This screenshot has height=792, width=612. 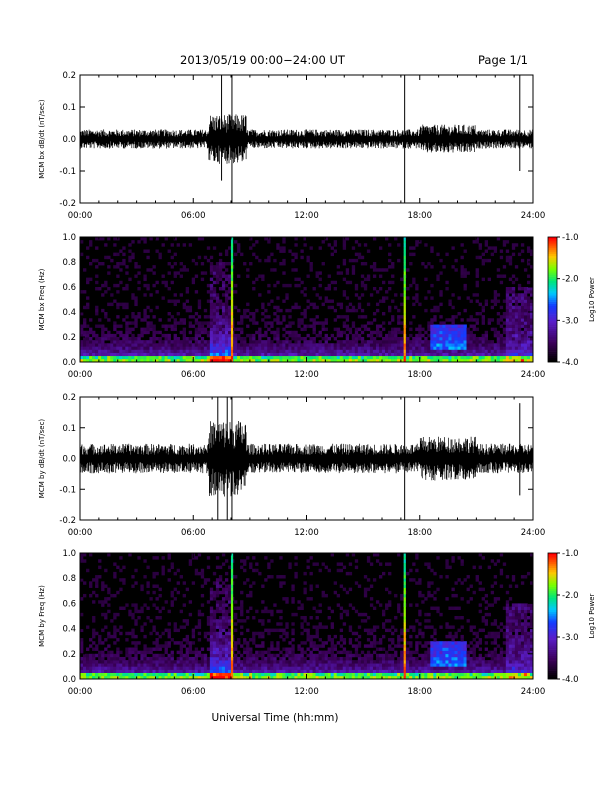 I want to click on page-title: 2013/05/19 00:00−24:00 UT, so click(x=262, y=60).